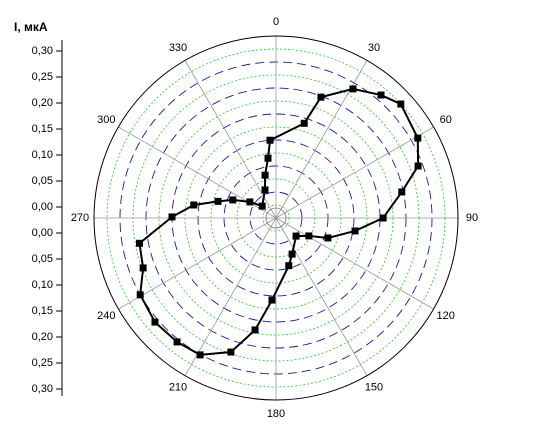 The height and width of the screenshot is (436, 534). What do you see at coordinates (374, 388) in the screenshot?
I see `angle-tick-label: 150` at bounding box center [374, 388].